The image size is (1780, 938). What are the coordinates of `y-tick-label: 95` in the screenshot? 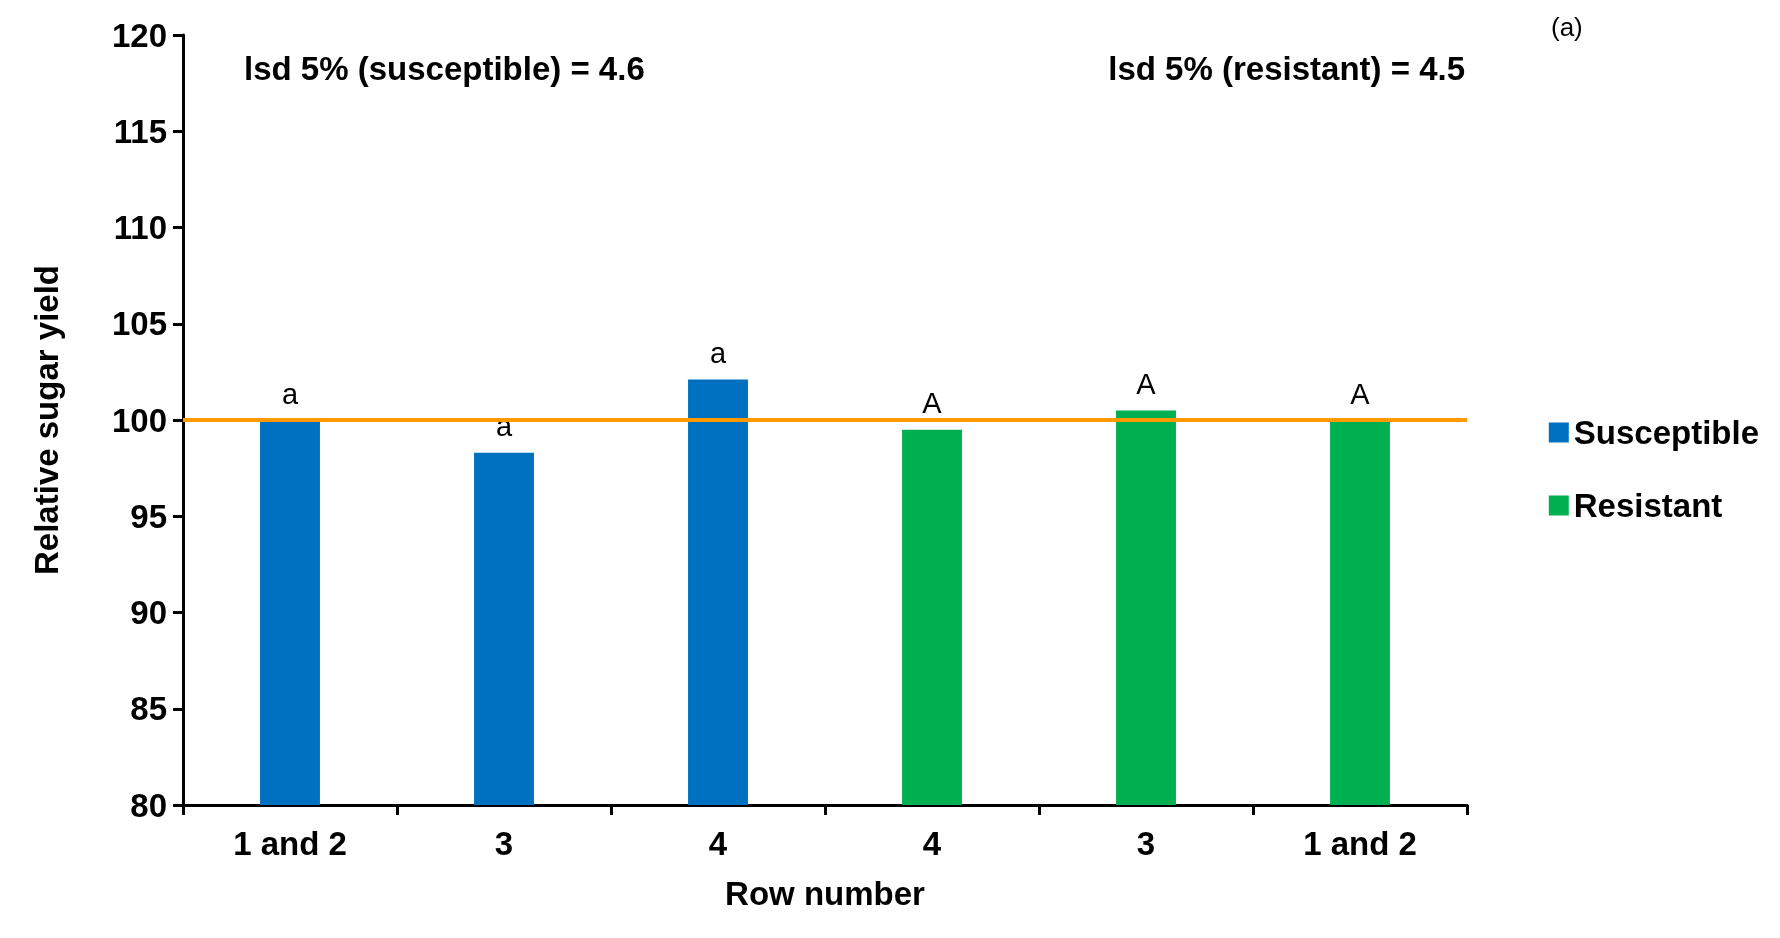 It's located at (148, 516).